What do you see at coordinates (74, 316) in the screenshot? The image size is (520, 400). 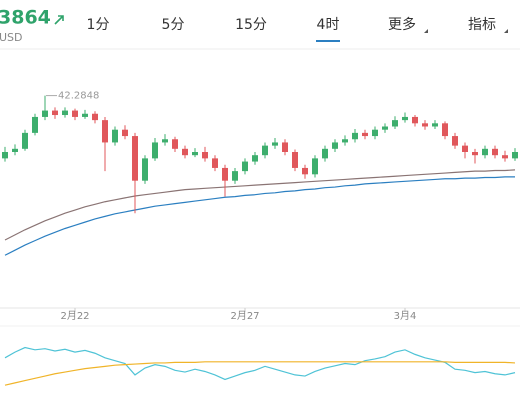 I see `x-tick-label: 2月22` at bounding box center [74, 316].